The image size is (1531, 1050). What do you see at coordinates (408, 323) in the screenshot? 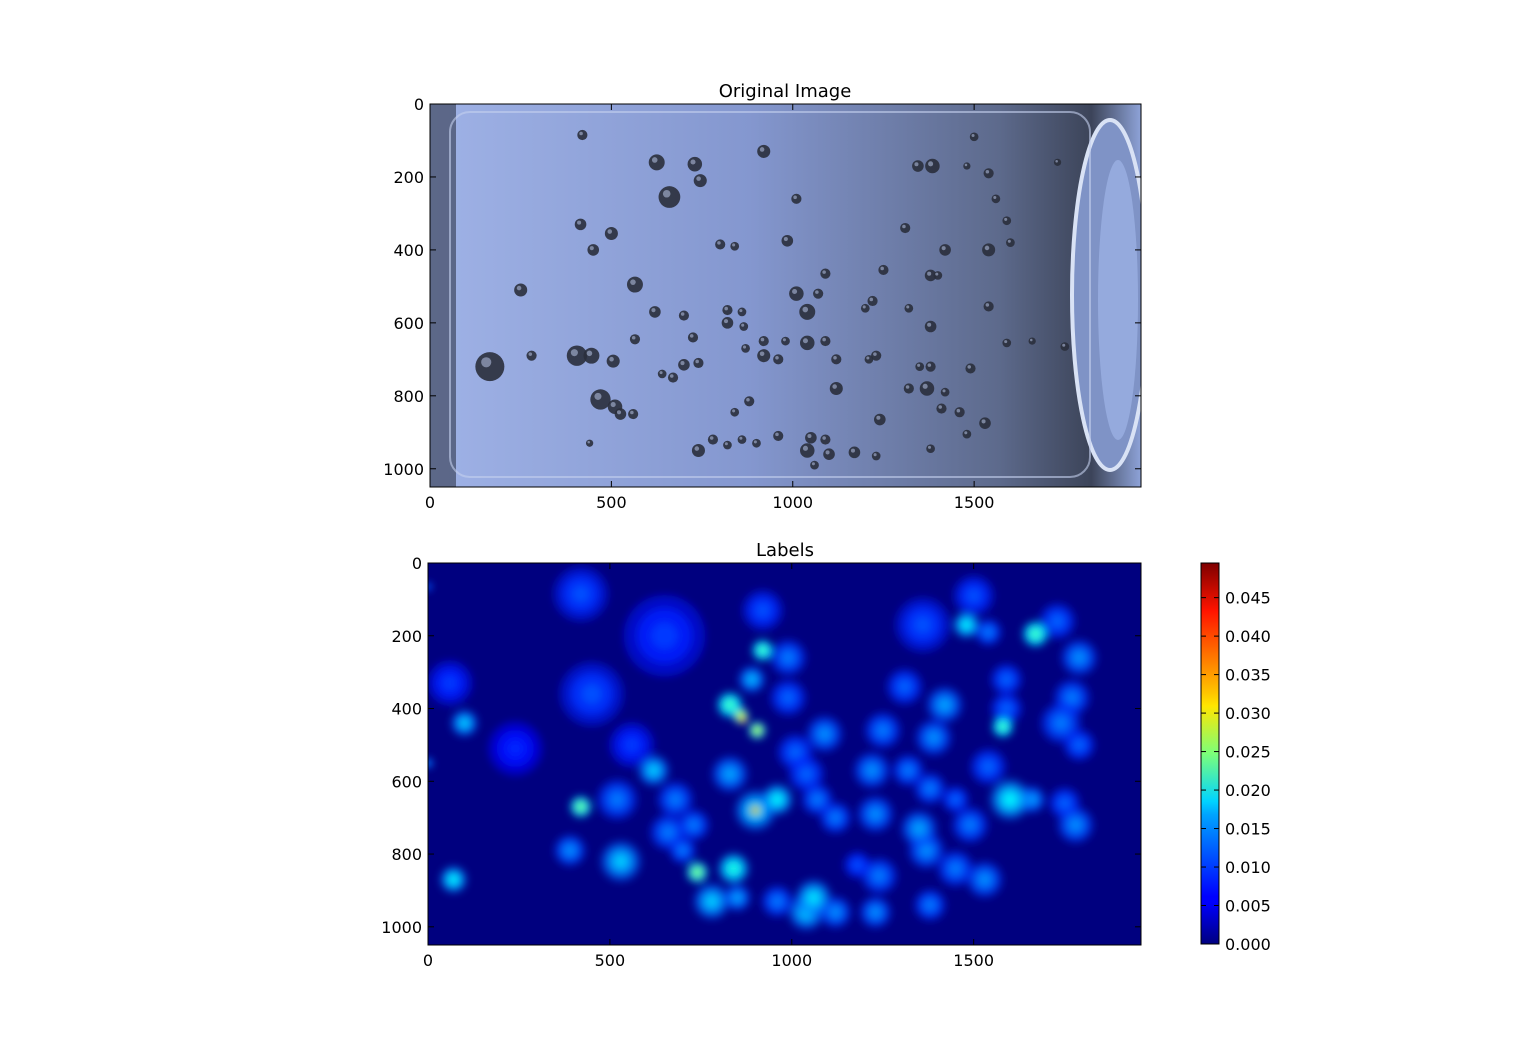
I see `original-ytick-label: 600` at bounding box center [408, 323].